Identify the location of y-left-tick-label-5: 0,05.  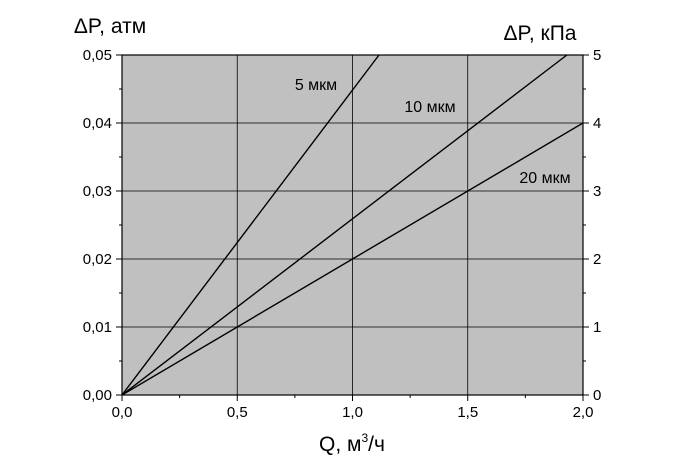
(97, 55).